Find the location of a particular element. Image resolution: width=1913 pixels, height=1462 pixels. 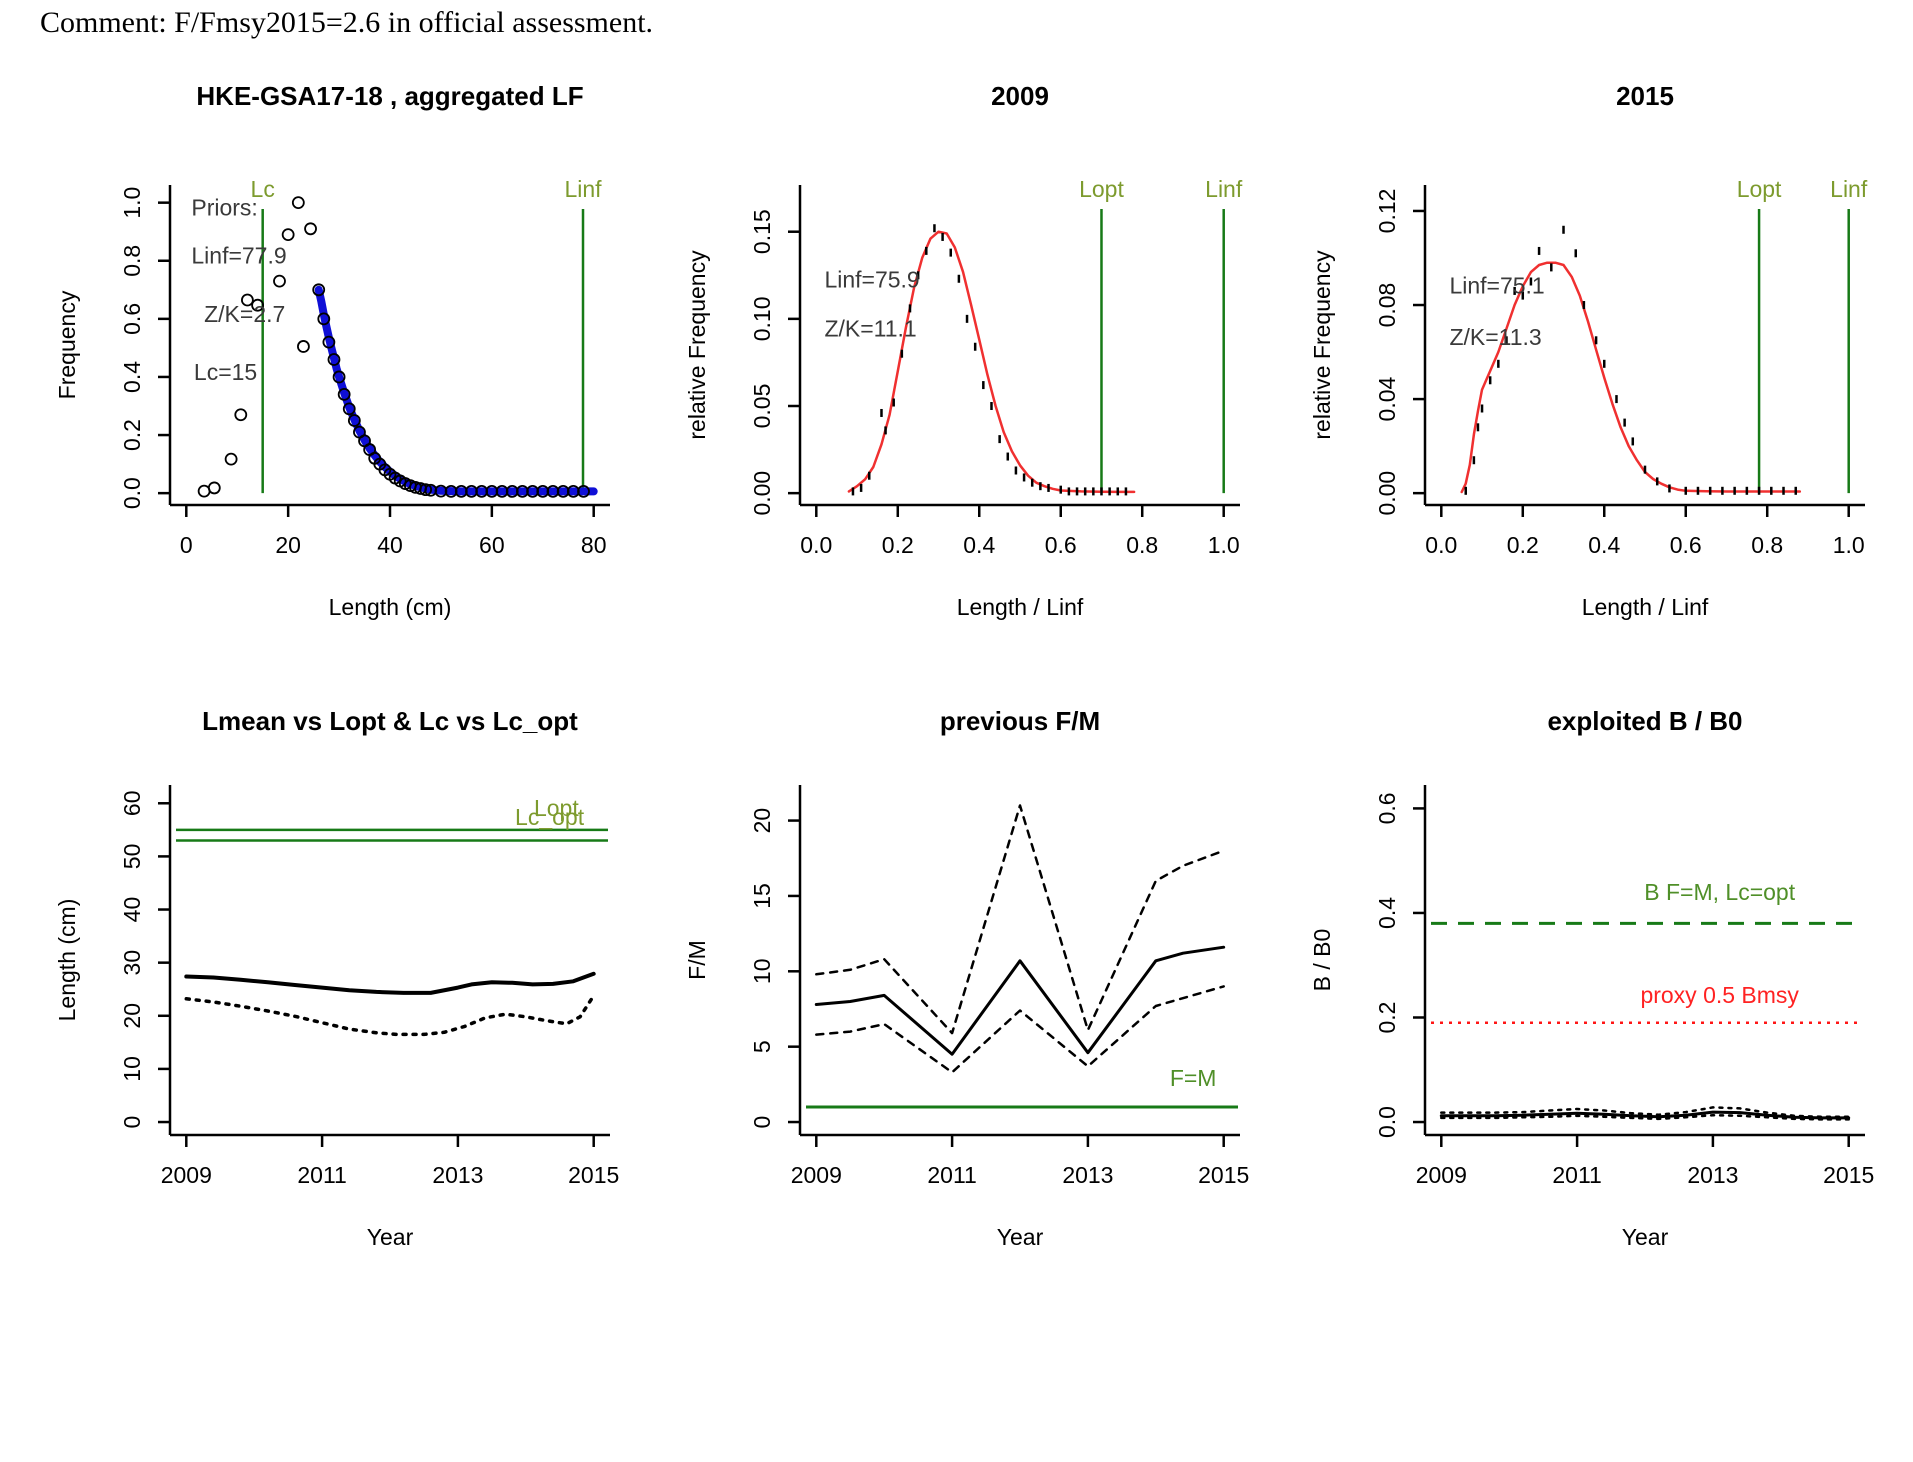

annotation-1: Z/K=11.3 is located at coordinates (1495, 337).